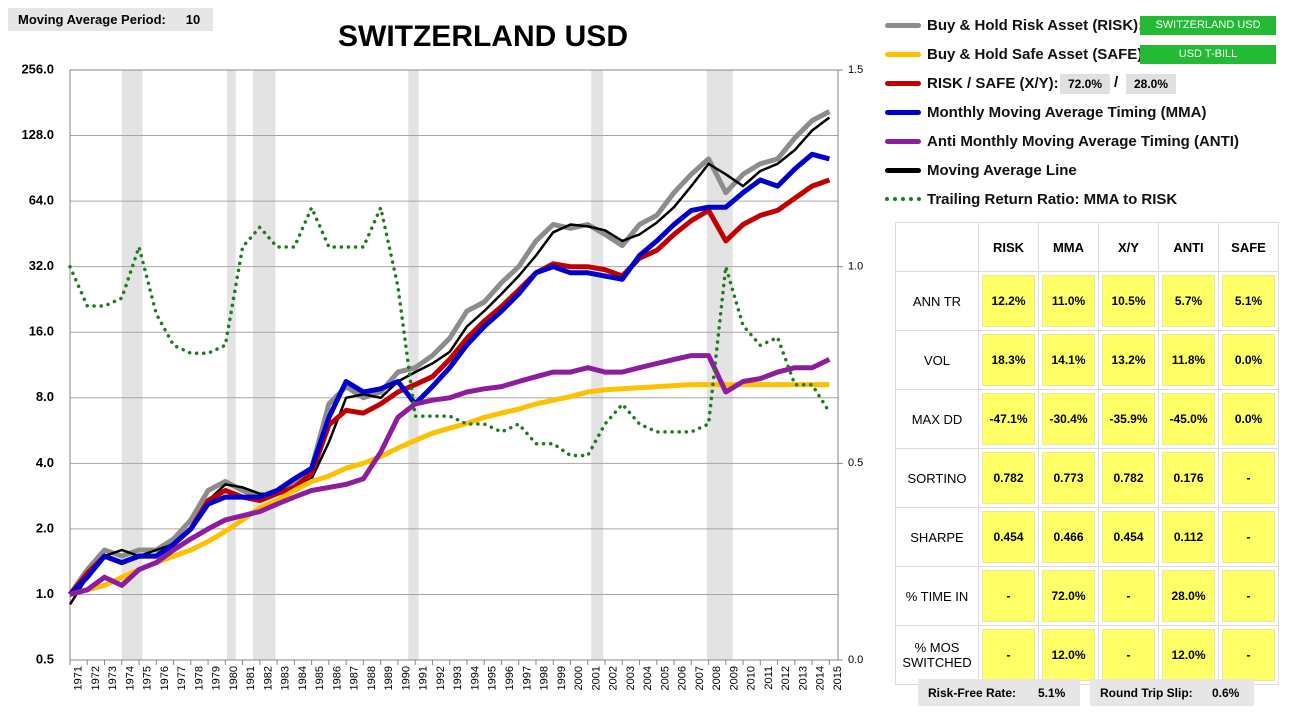  Describe the element at coordinates (96, 678) in the screenshot. I see `x-tick-label: 1972` at that location.